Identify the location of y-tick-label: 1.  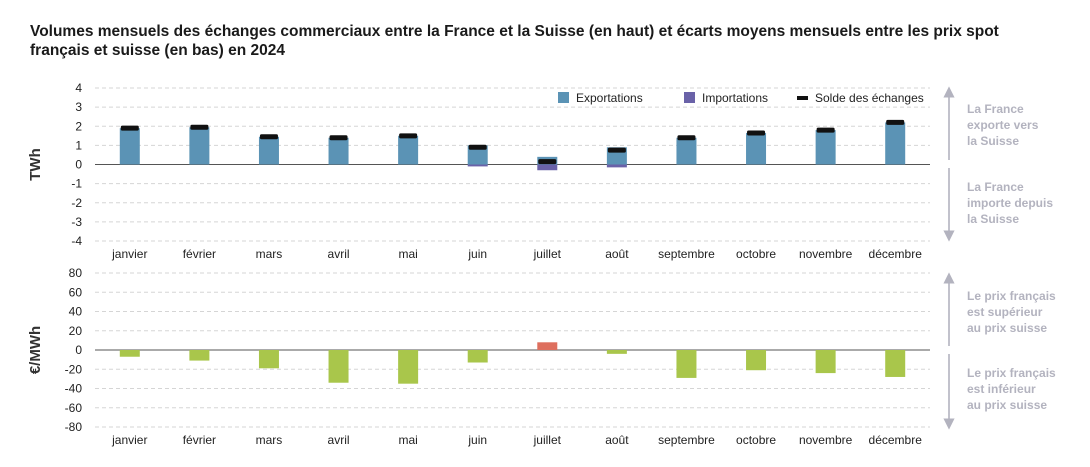
(78, 145).